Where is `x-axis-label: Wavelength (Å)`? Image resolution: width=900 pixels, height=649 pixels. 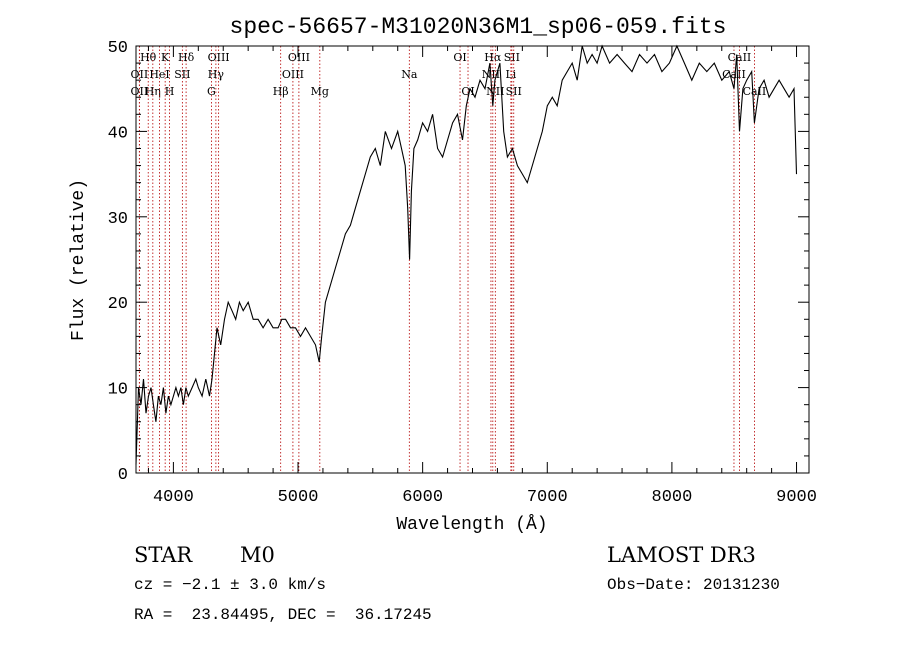 x-axis-label: Wavelength (Å) is located at coordinates (471, 524).